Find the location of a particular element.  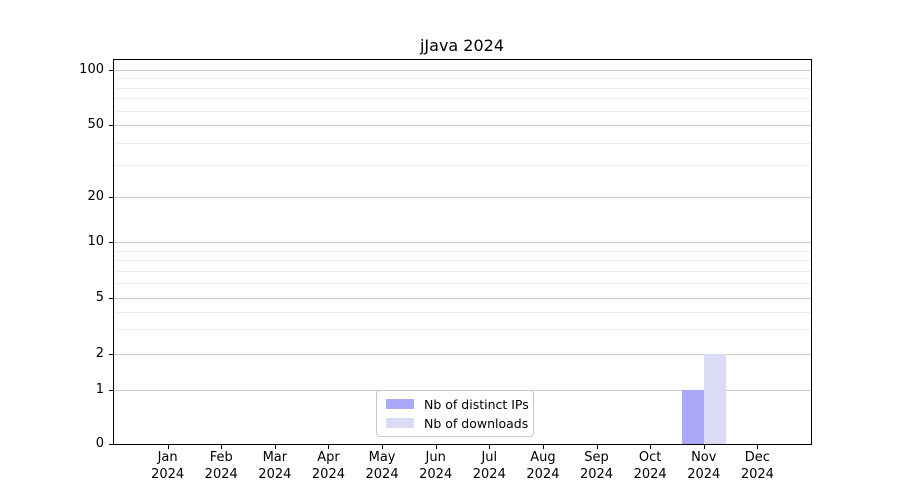

downloads-swatch-icon is located at coordinates (400, 423).